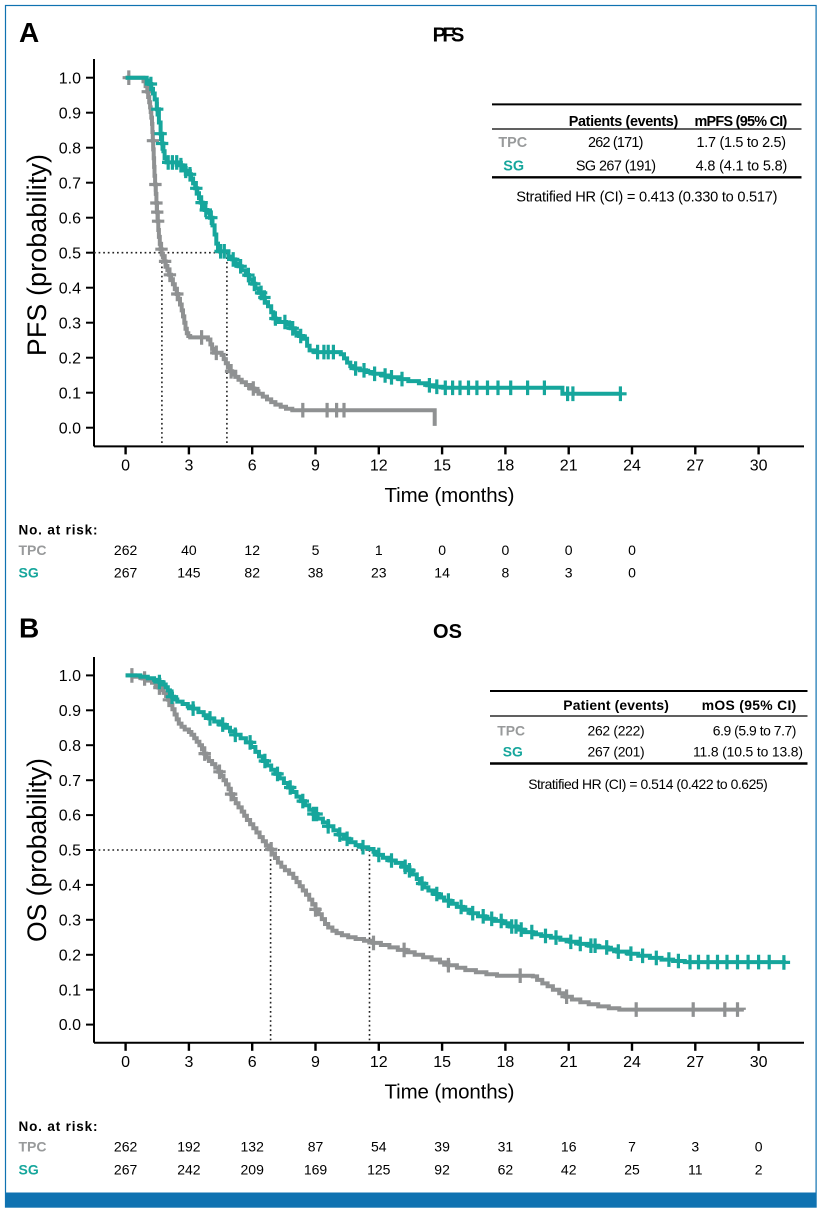 The image size is (821, 1213). What do you see at coordinates (189, 1169) in the screenshot?
I see `svg-text: 242` at bounding box center [189, 1169].